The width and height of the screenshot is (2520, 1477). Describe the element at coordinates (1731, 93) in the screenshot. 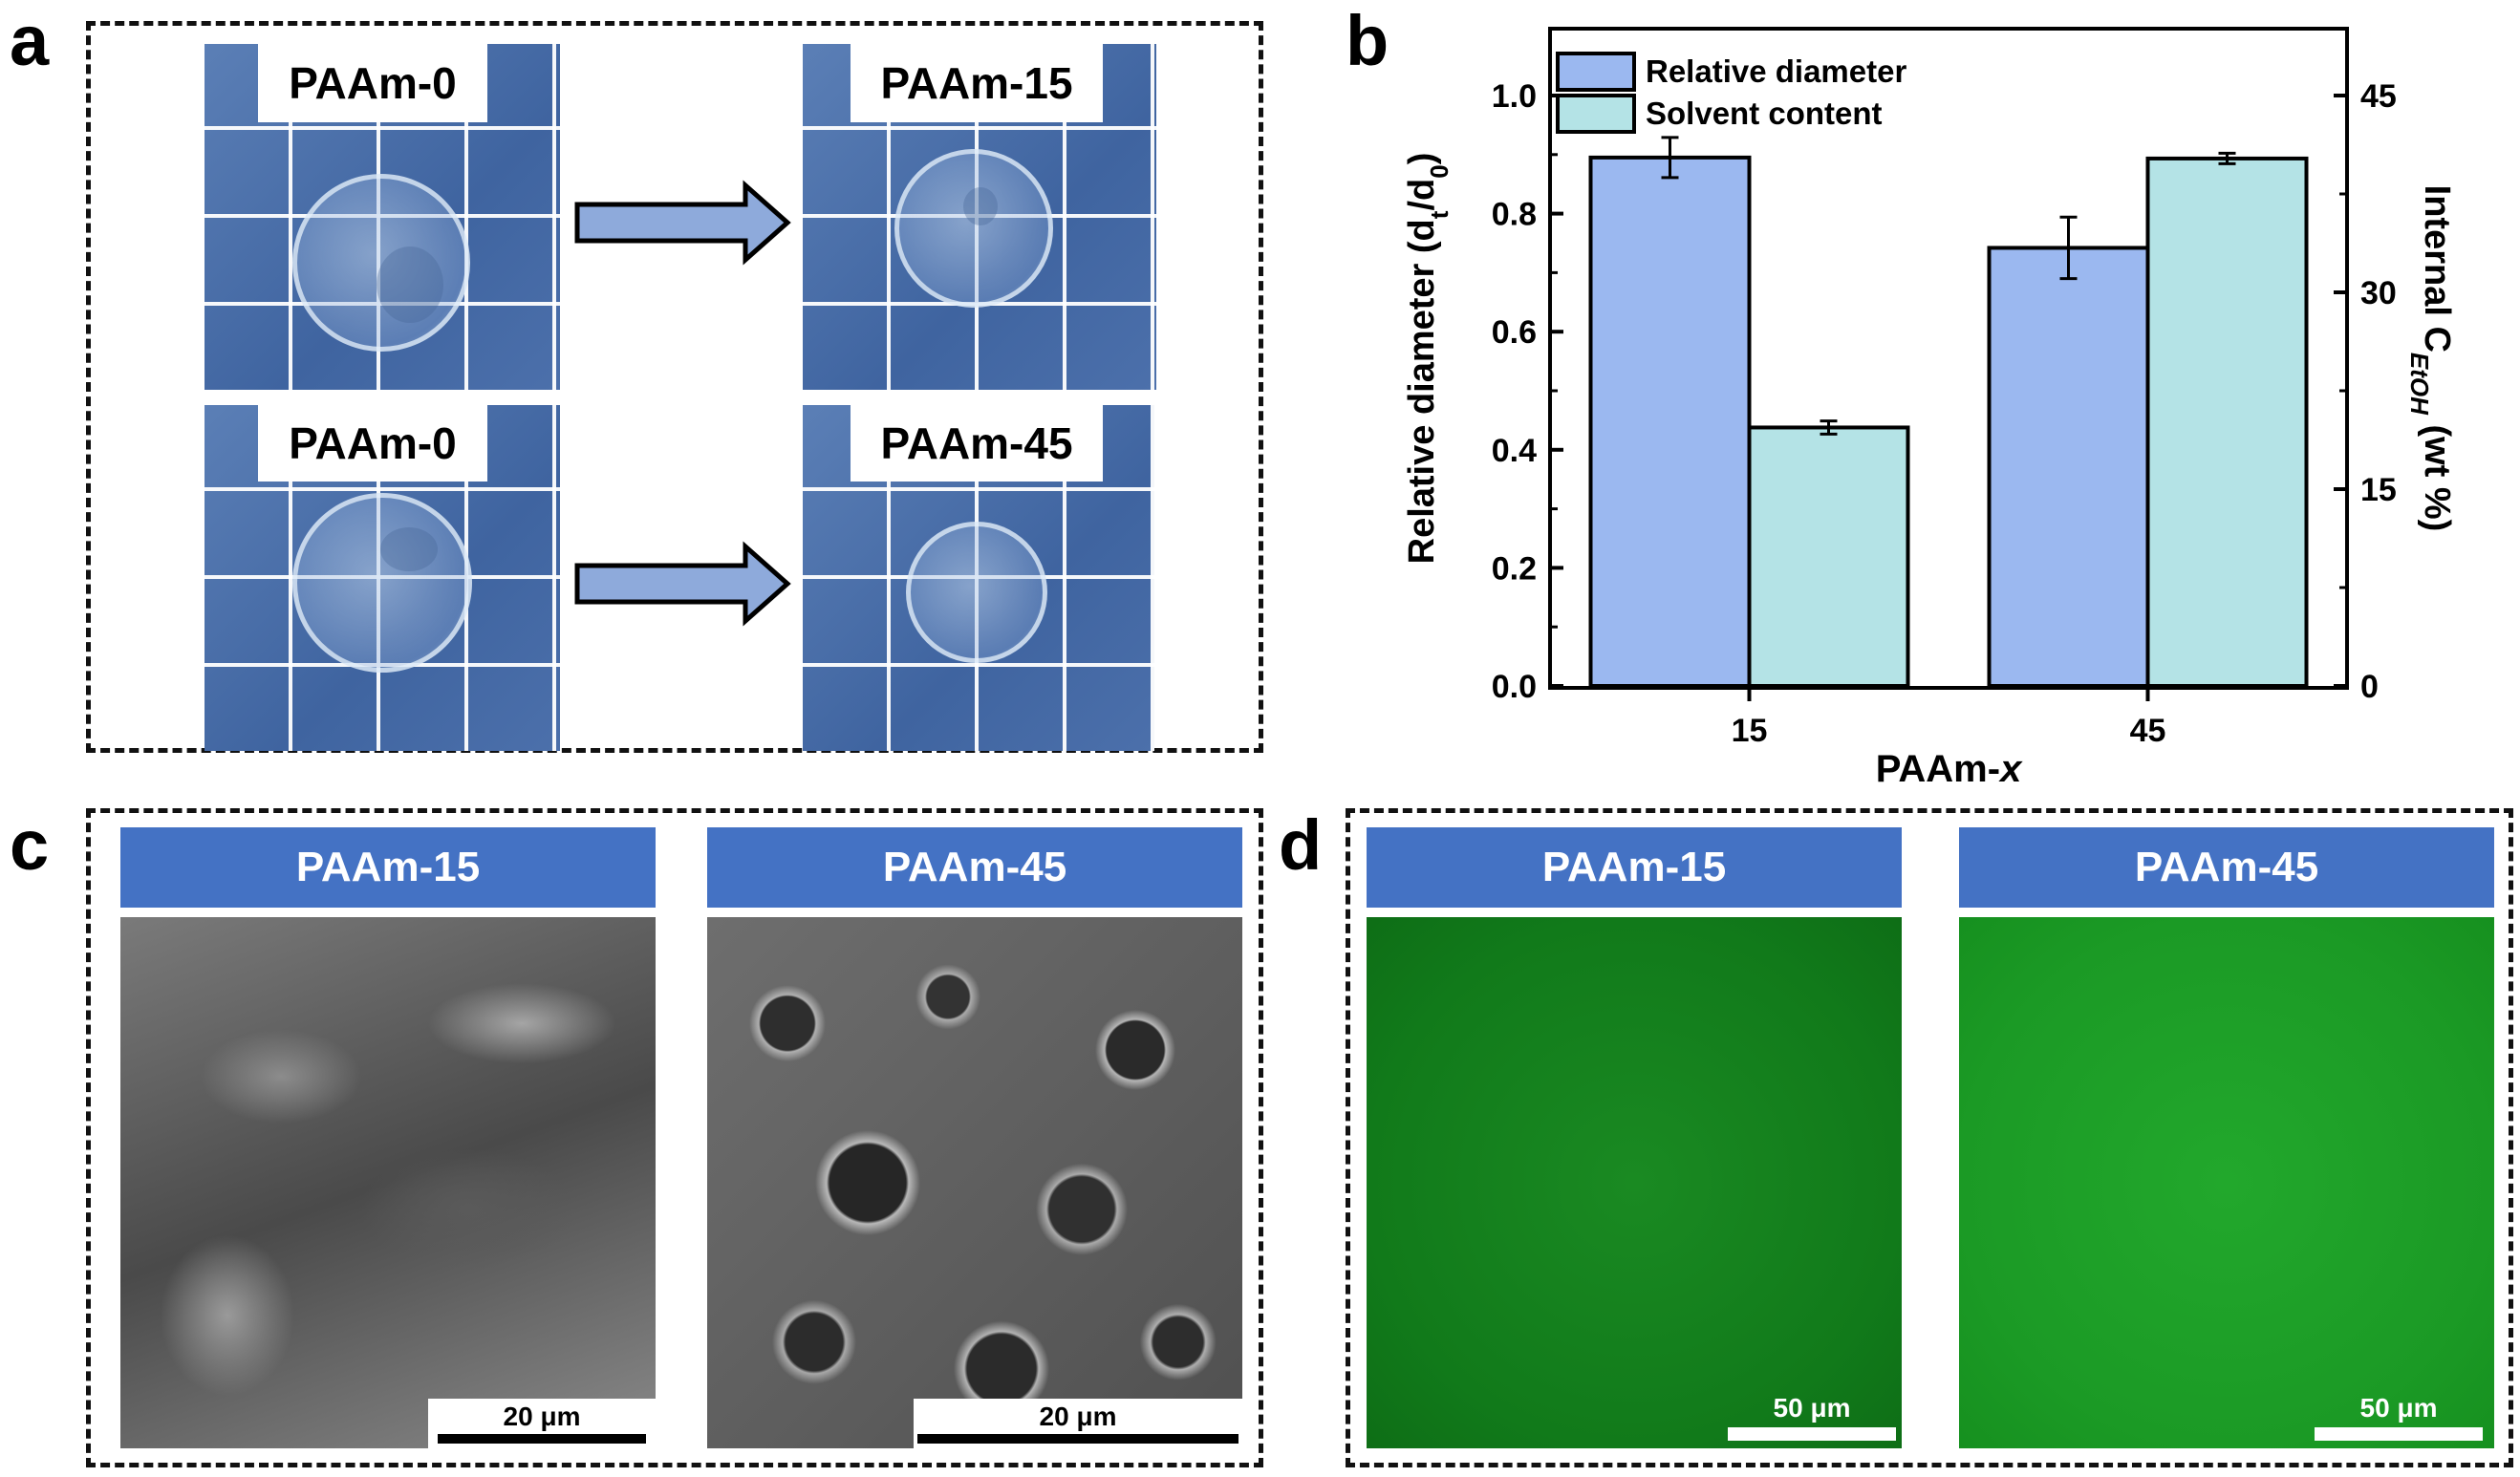

I see `legend: Relative diameter Solvent content` at that location.